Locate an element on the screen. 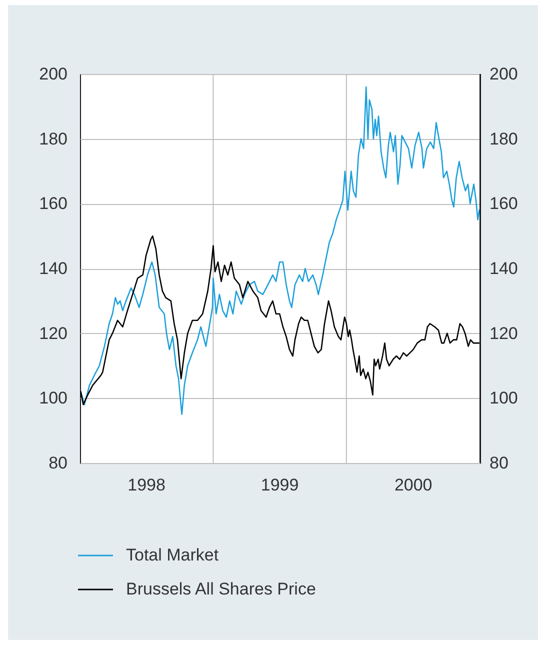 Image resolution: width=544 pixels, height=649 pixels. y-tick-label: 200 is located at coordinates (53, 74).